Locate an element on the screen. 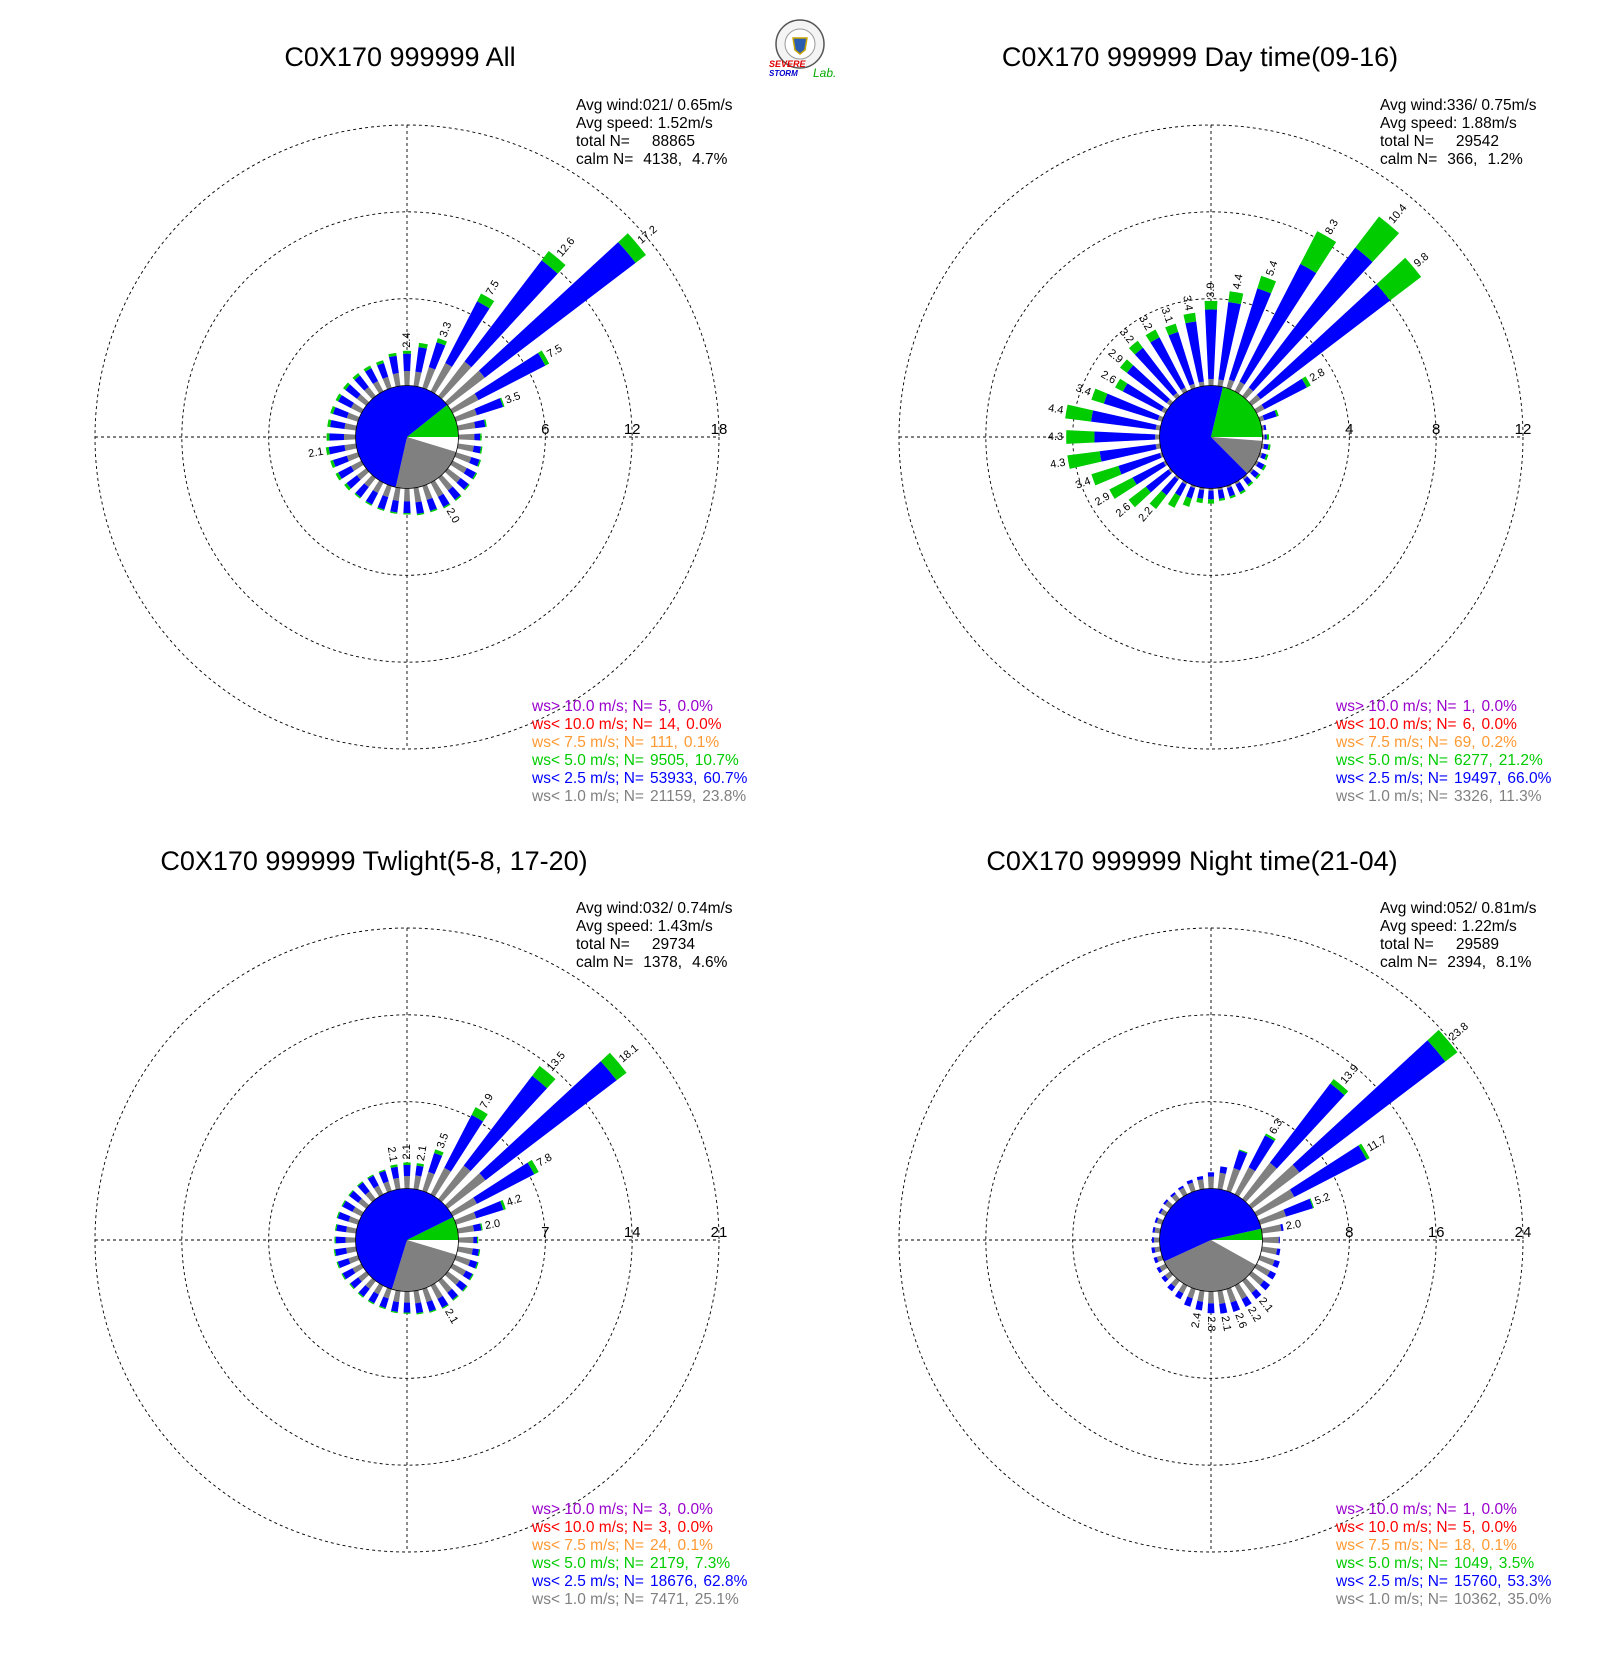 The width and height of the screenshot is (1620, 1660). avg-speed-stat: Avg speed: 1.43m/s is located at coordinates (644, 926).